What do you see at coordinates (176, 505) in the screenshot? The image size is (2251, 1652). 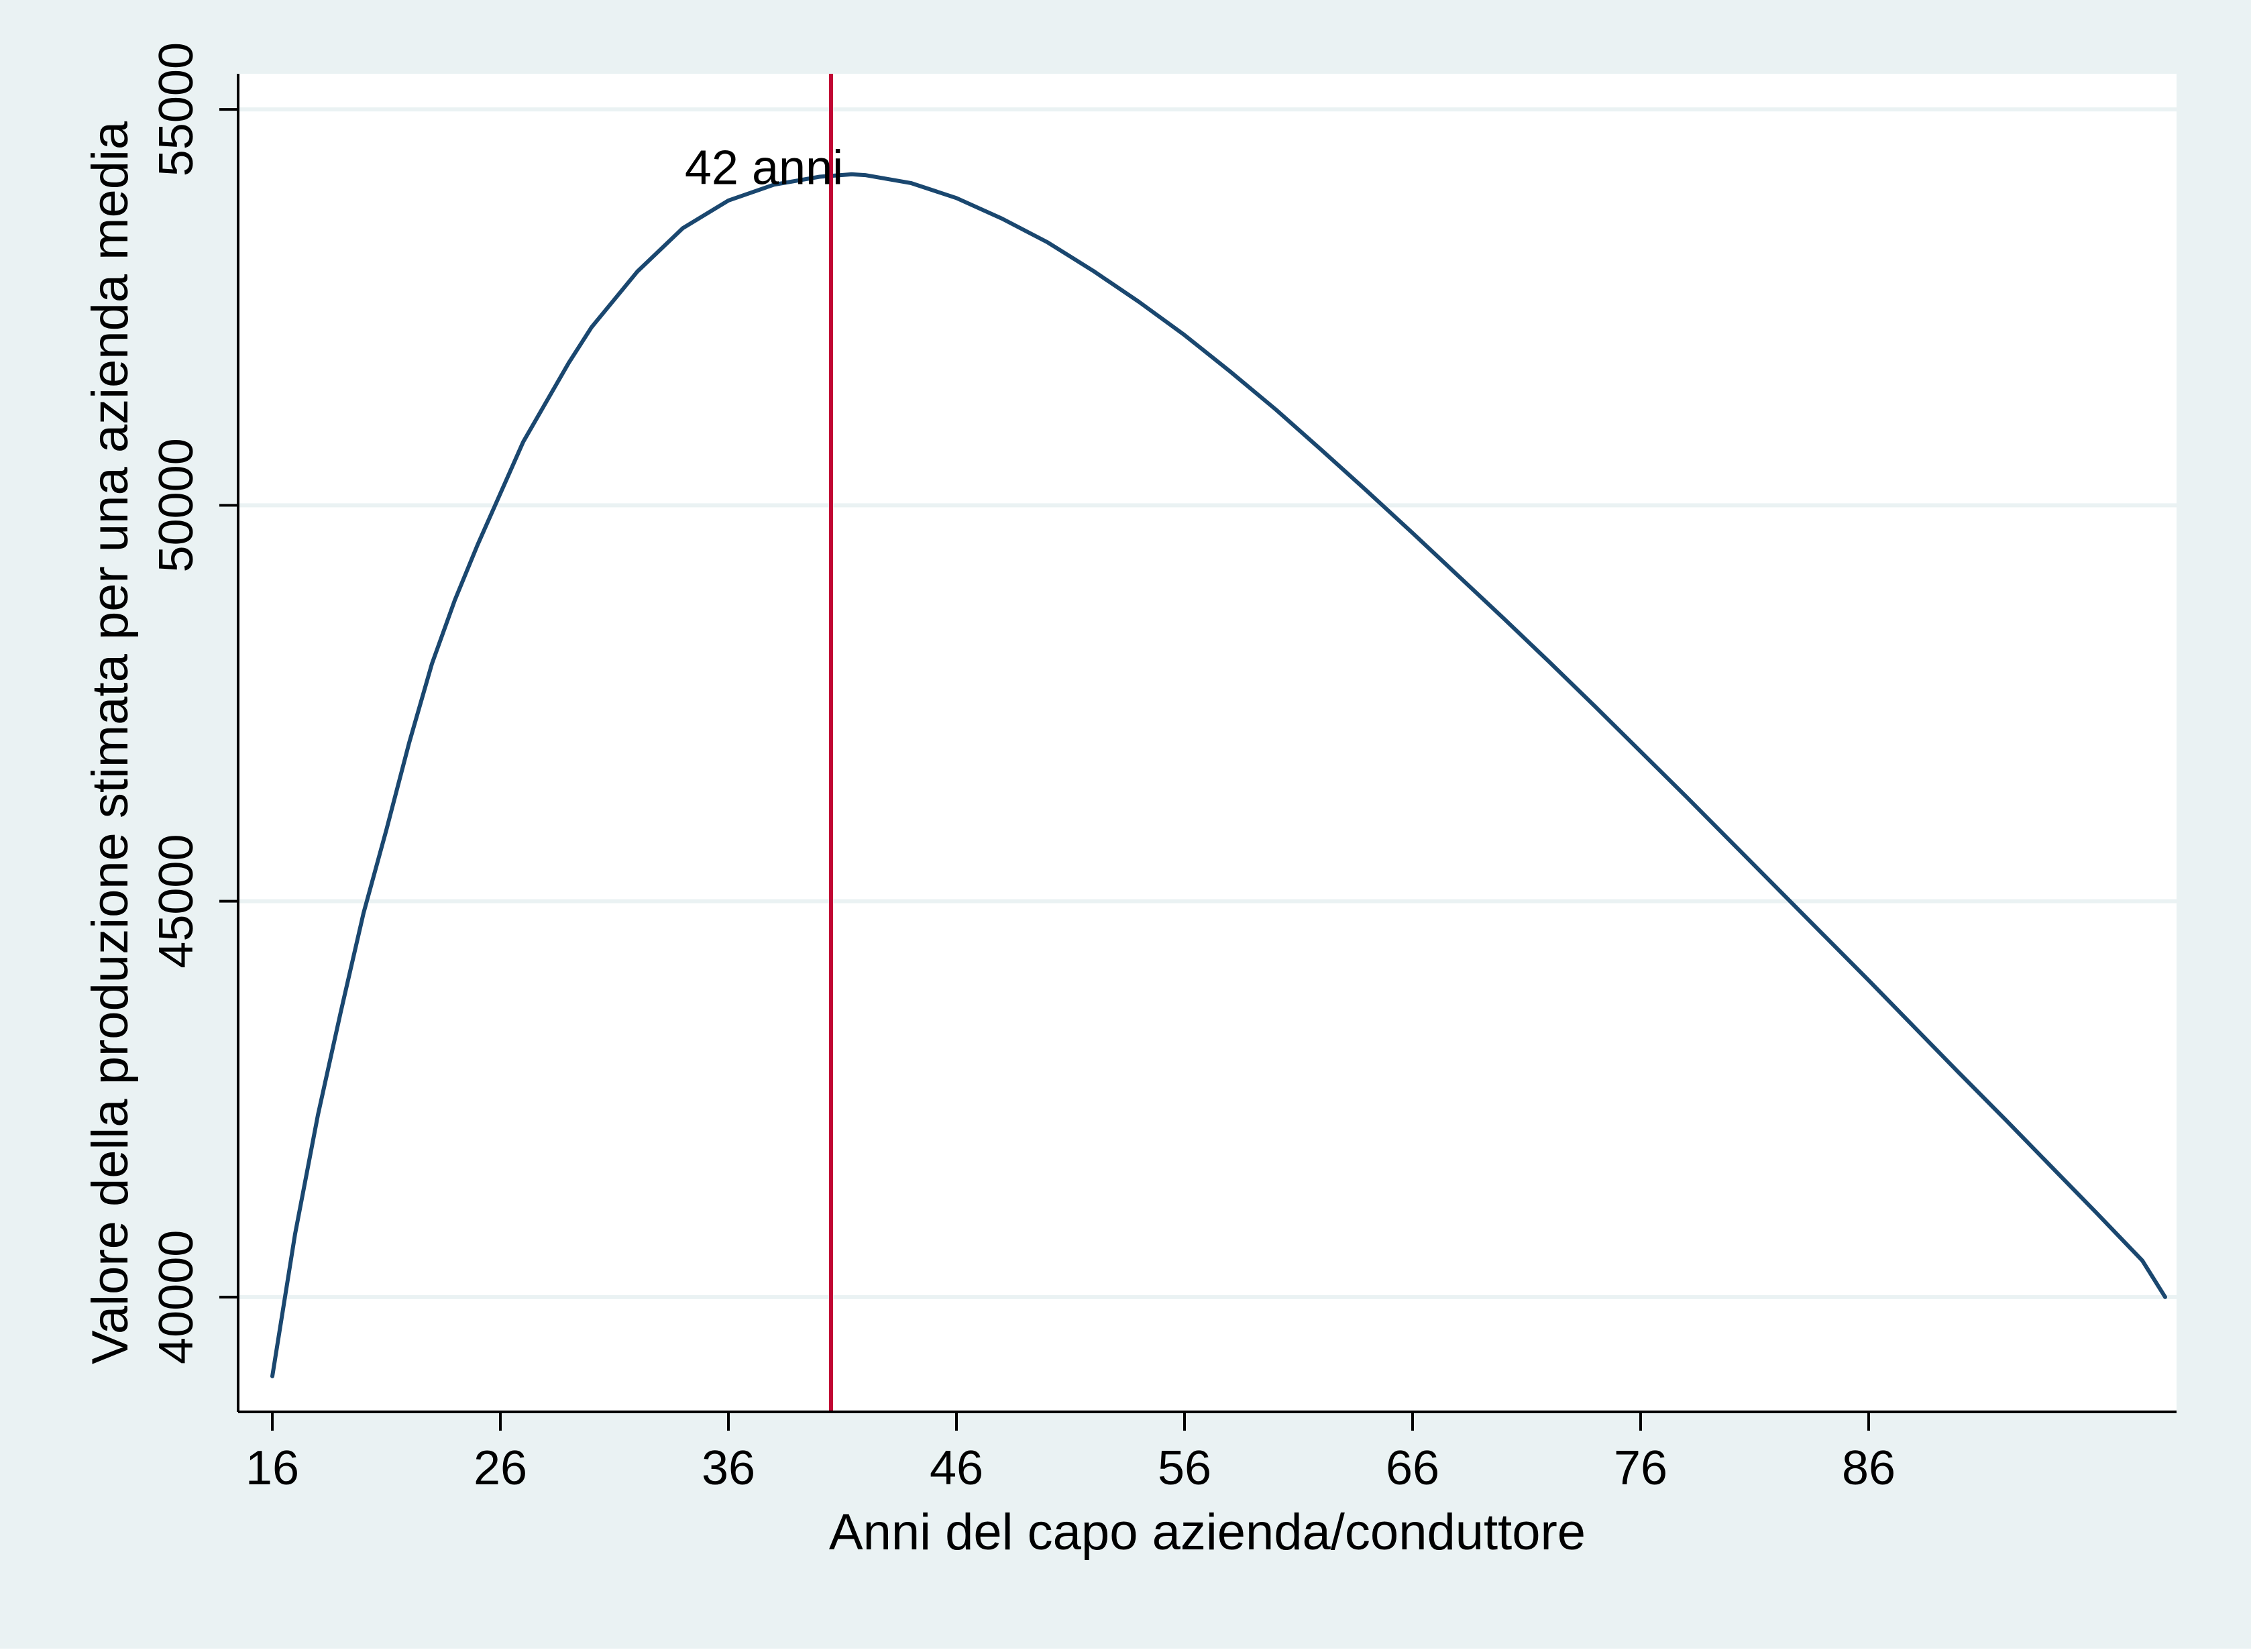 I see `y-tick-label: 50000` at bounding box center [176, 505].